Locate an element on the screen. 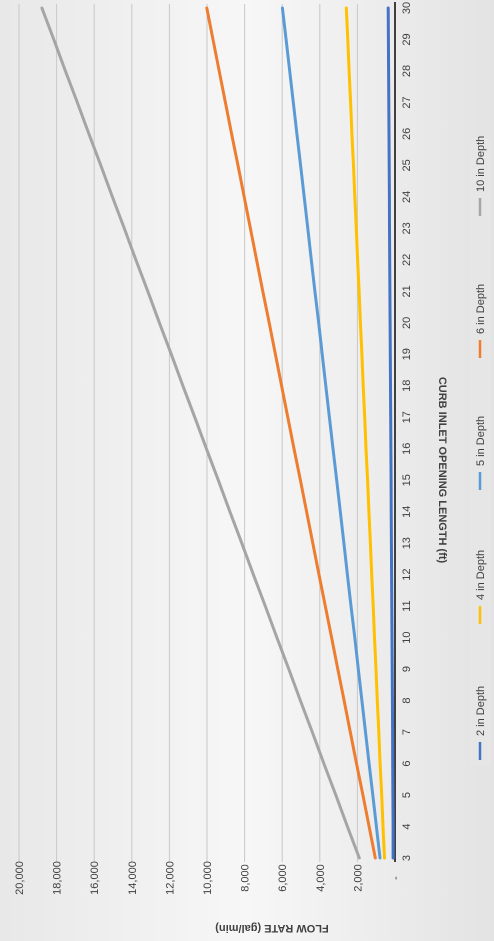 The width and height of the screenshot is (494, 941). x-tick-label: 9 is located at coordinates (407, 669).